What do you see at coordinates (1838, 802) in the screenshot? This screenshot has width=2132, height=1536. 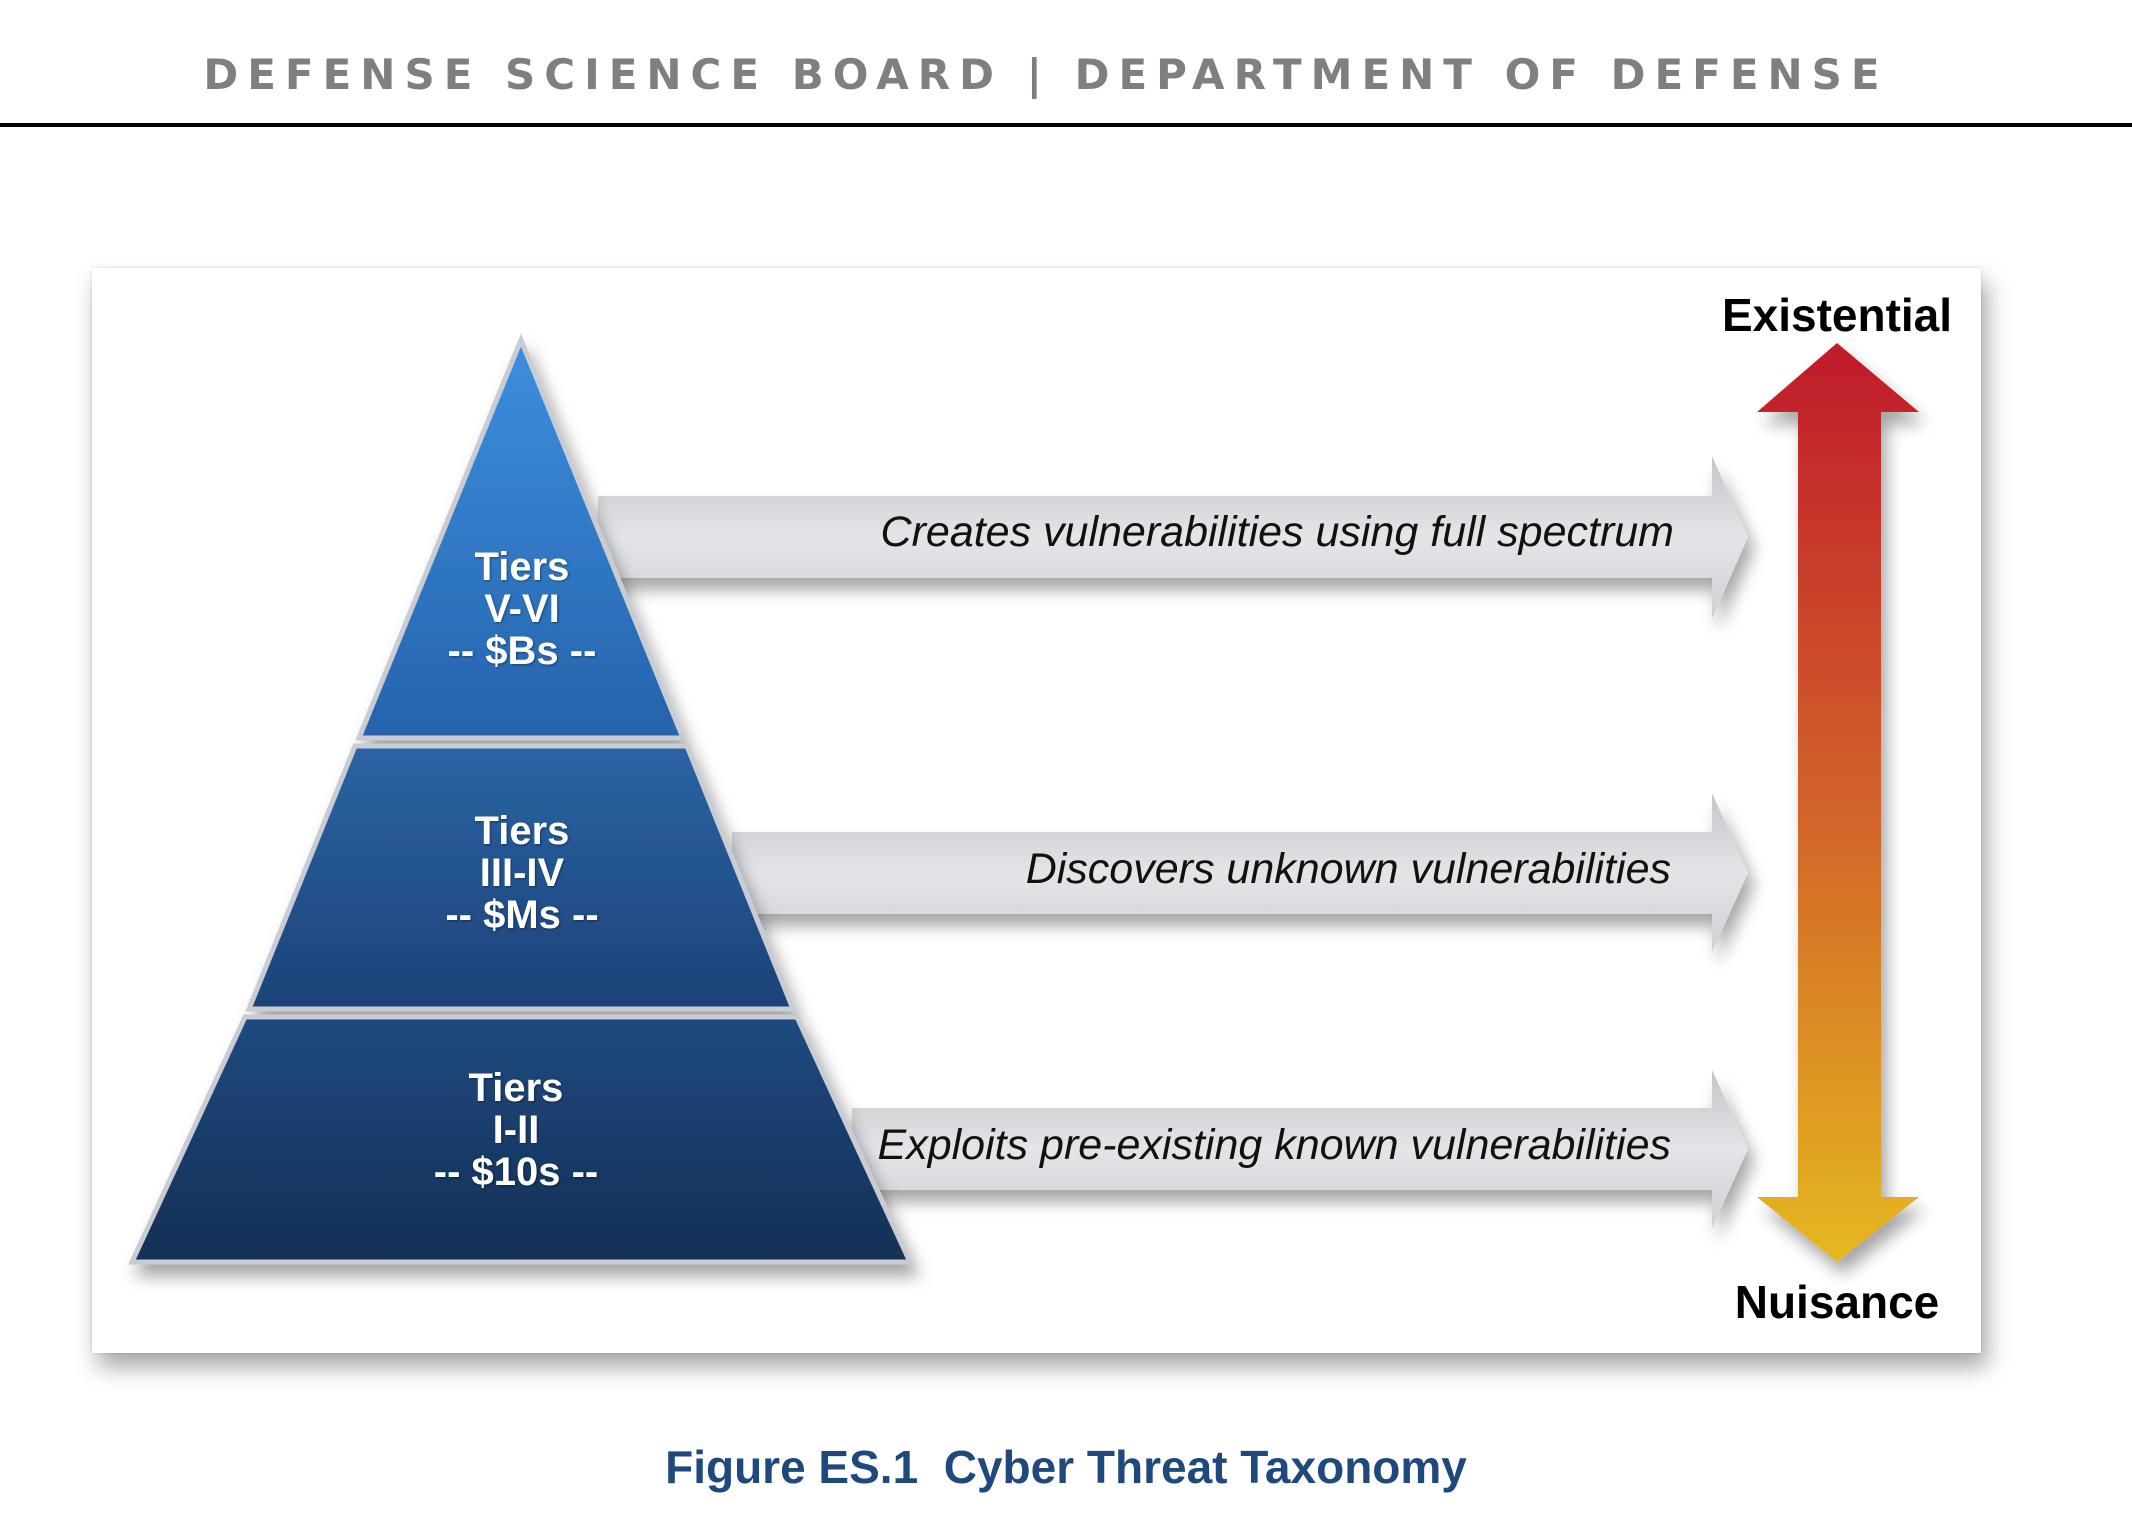 I see `severity-scale-arrow` at bounding box center [1838, 802].